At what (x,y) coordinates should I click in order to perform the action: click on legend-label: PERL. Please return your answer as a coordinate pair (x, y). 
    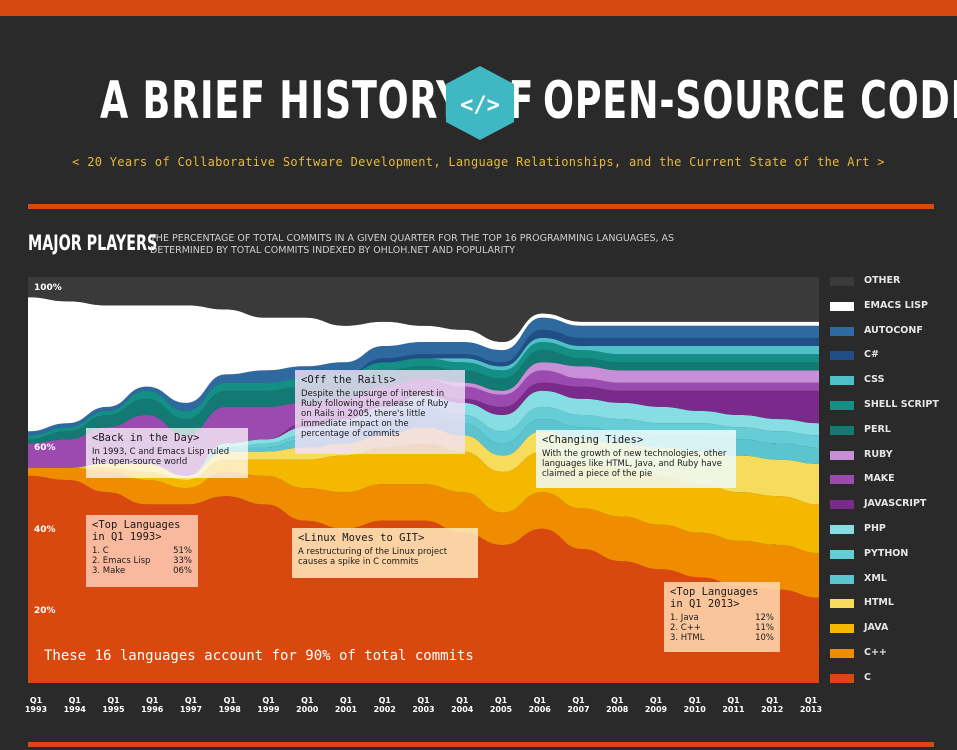
    Looking at the image, I should click on (877, 429).